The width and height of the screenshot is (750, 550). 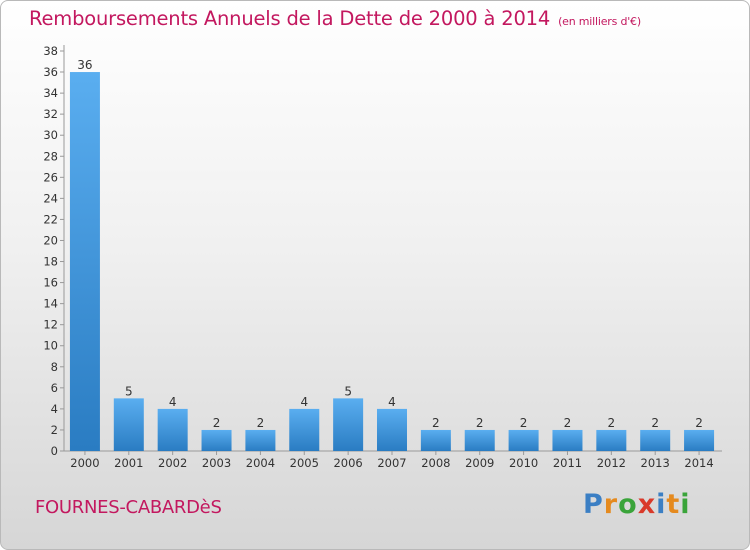 What do you see at coordinates (50, 72) in the screenshot?
I see `y-tick-label: 36` at bounding box center [50, 72].